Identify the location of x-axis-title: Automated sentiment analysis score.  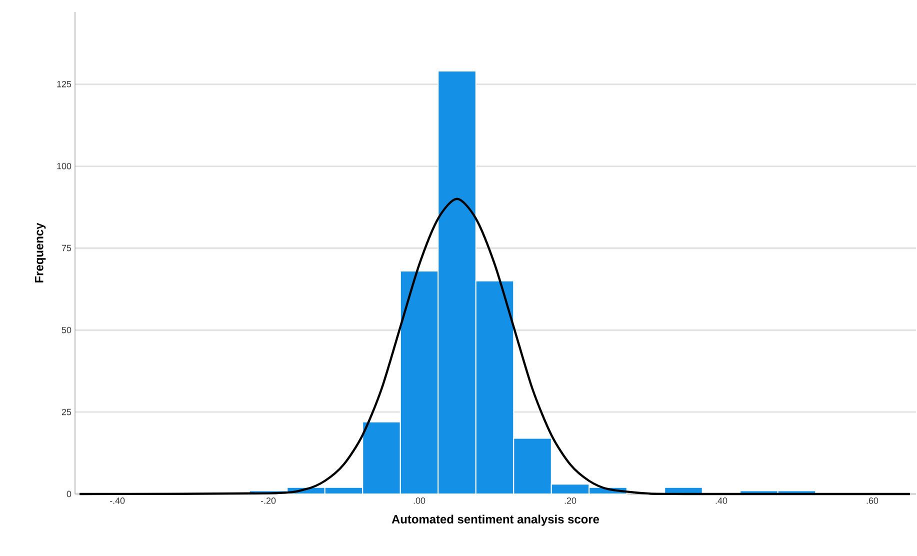
(496, 520).